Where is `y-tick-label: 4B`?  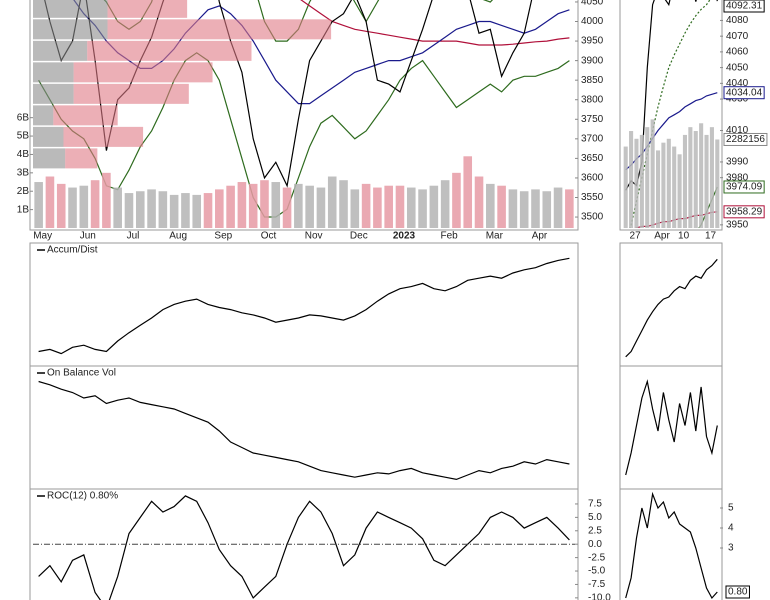 y-tick-label: 4B is located at coordinates (23, 154).